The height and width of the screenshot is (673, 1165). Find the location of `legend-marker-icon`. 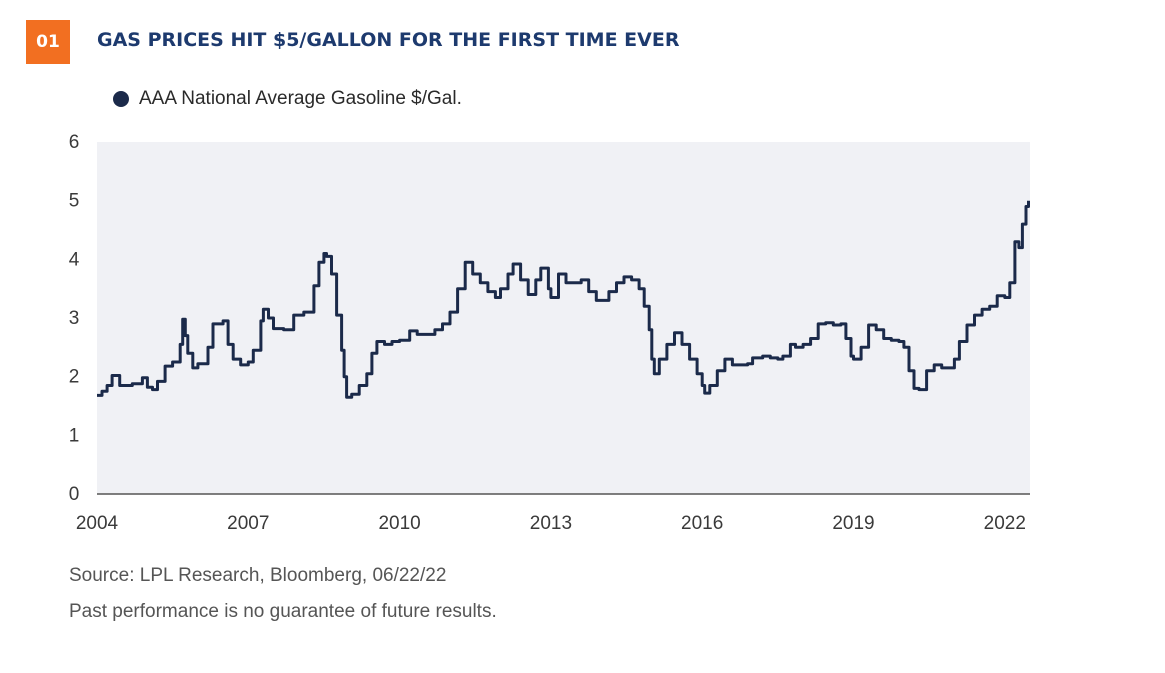

legend-marker-icon is located at coordinates (121, 99).